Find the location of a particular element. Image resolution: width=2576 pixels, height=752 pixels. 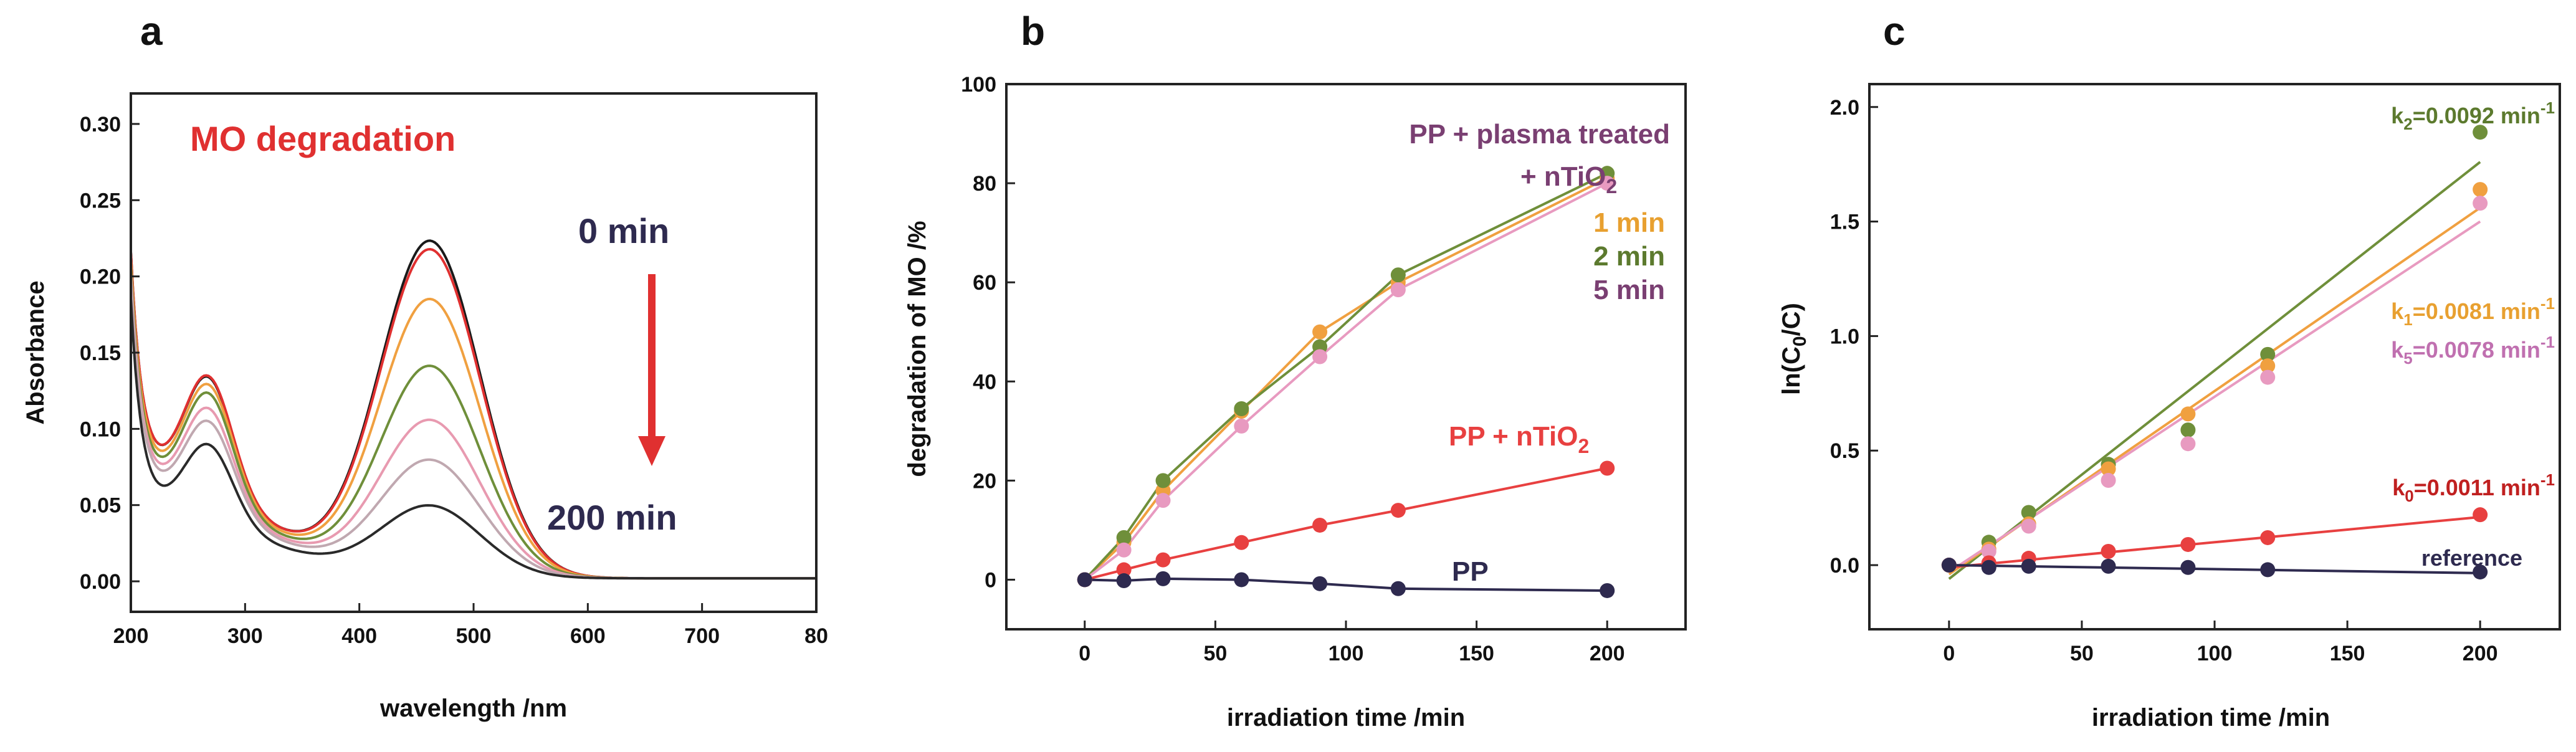

rate-label-sub: 5 is located at coordinates (2407, 359).